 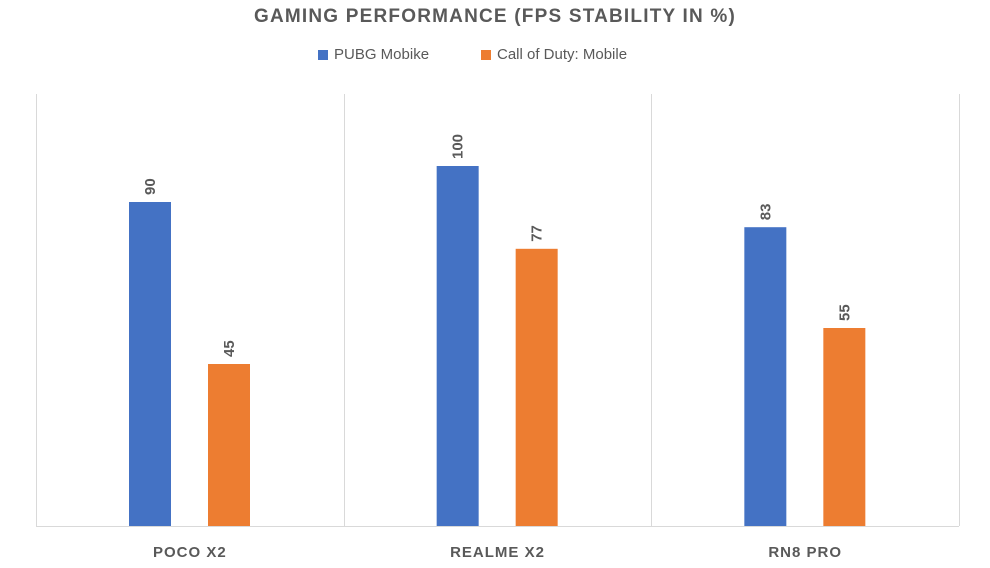 I want to click on data-label-pubg-mobike-realme-x2: 100, so click(x=458, y=146).